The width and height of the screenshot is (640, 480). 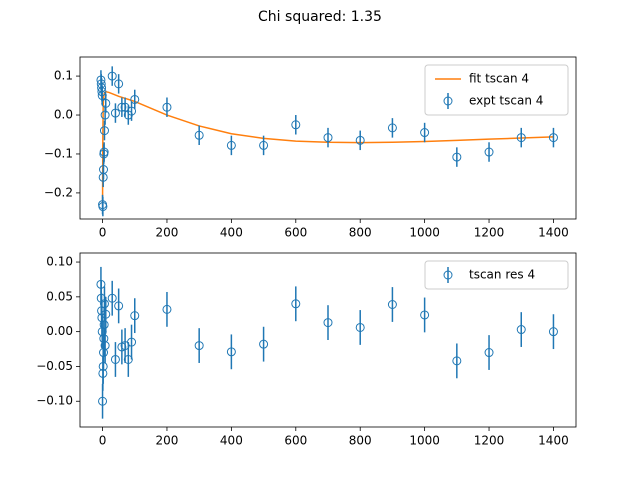 I want to click on figure-title: Chi squared: 1.35, so click(x=320, y=17).